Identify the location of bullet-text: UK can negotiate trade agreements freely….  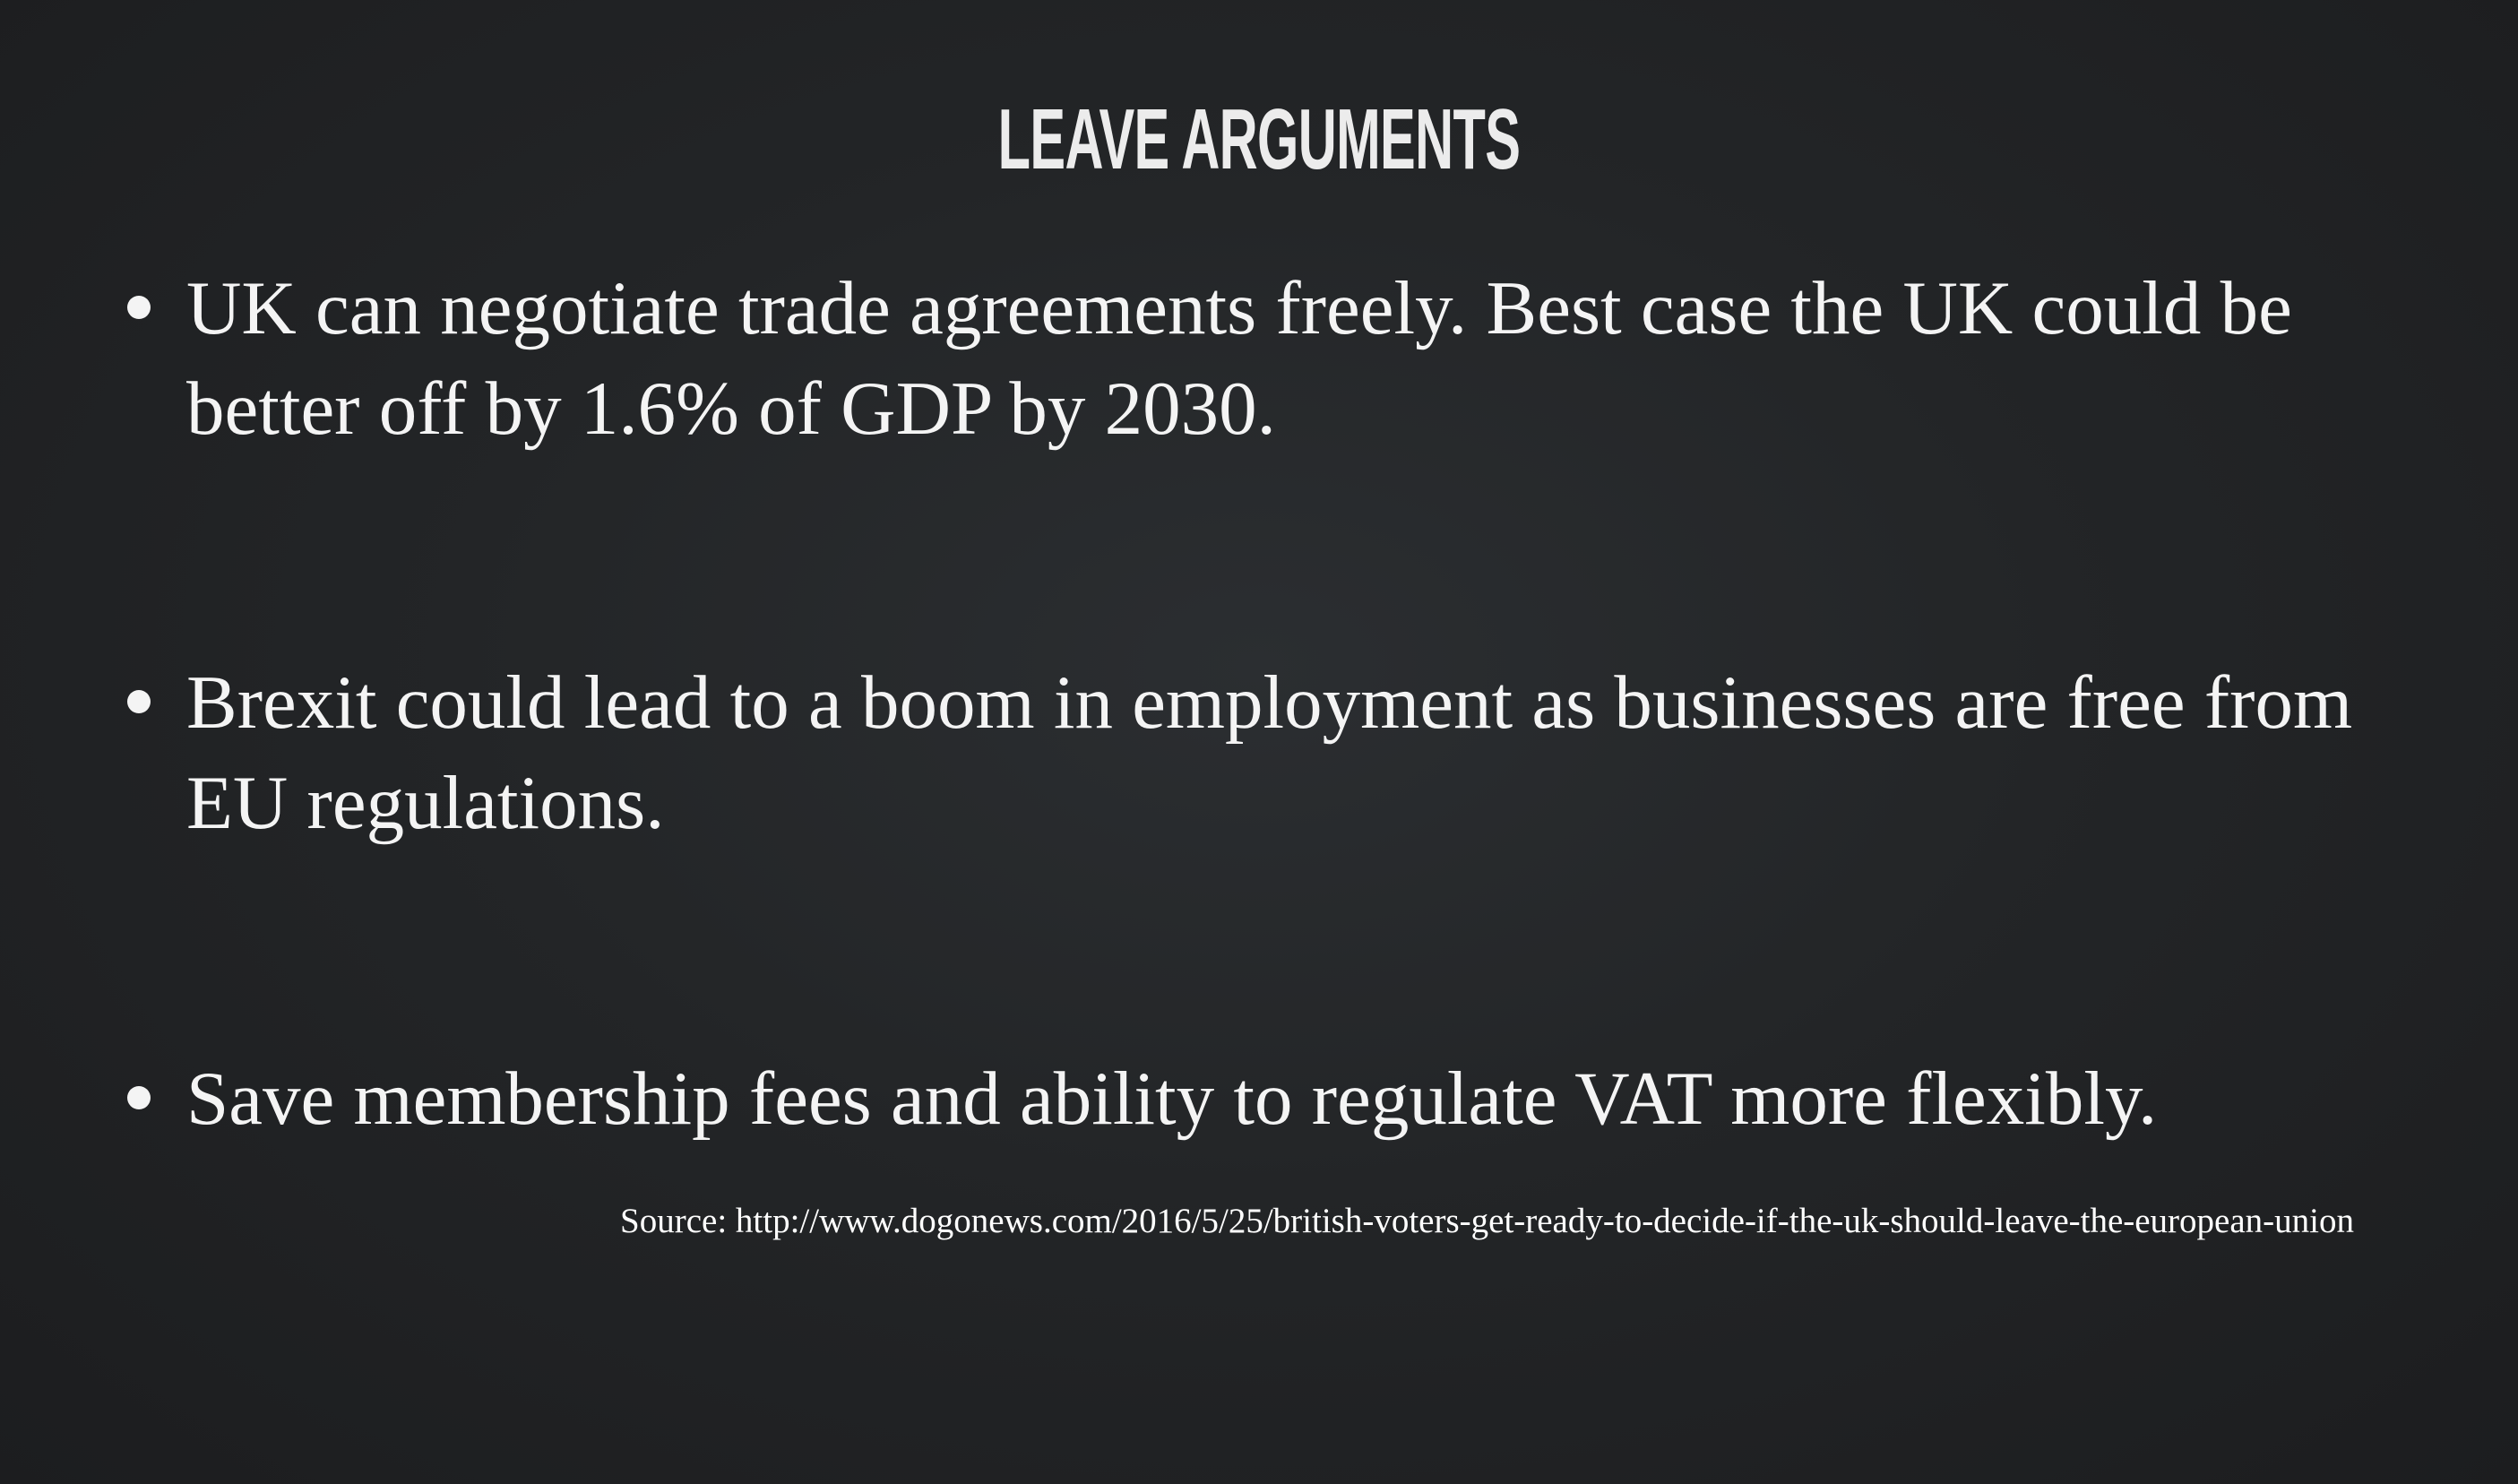
(1239, 358).